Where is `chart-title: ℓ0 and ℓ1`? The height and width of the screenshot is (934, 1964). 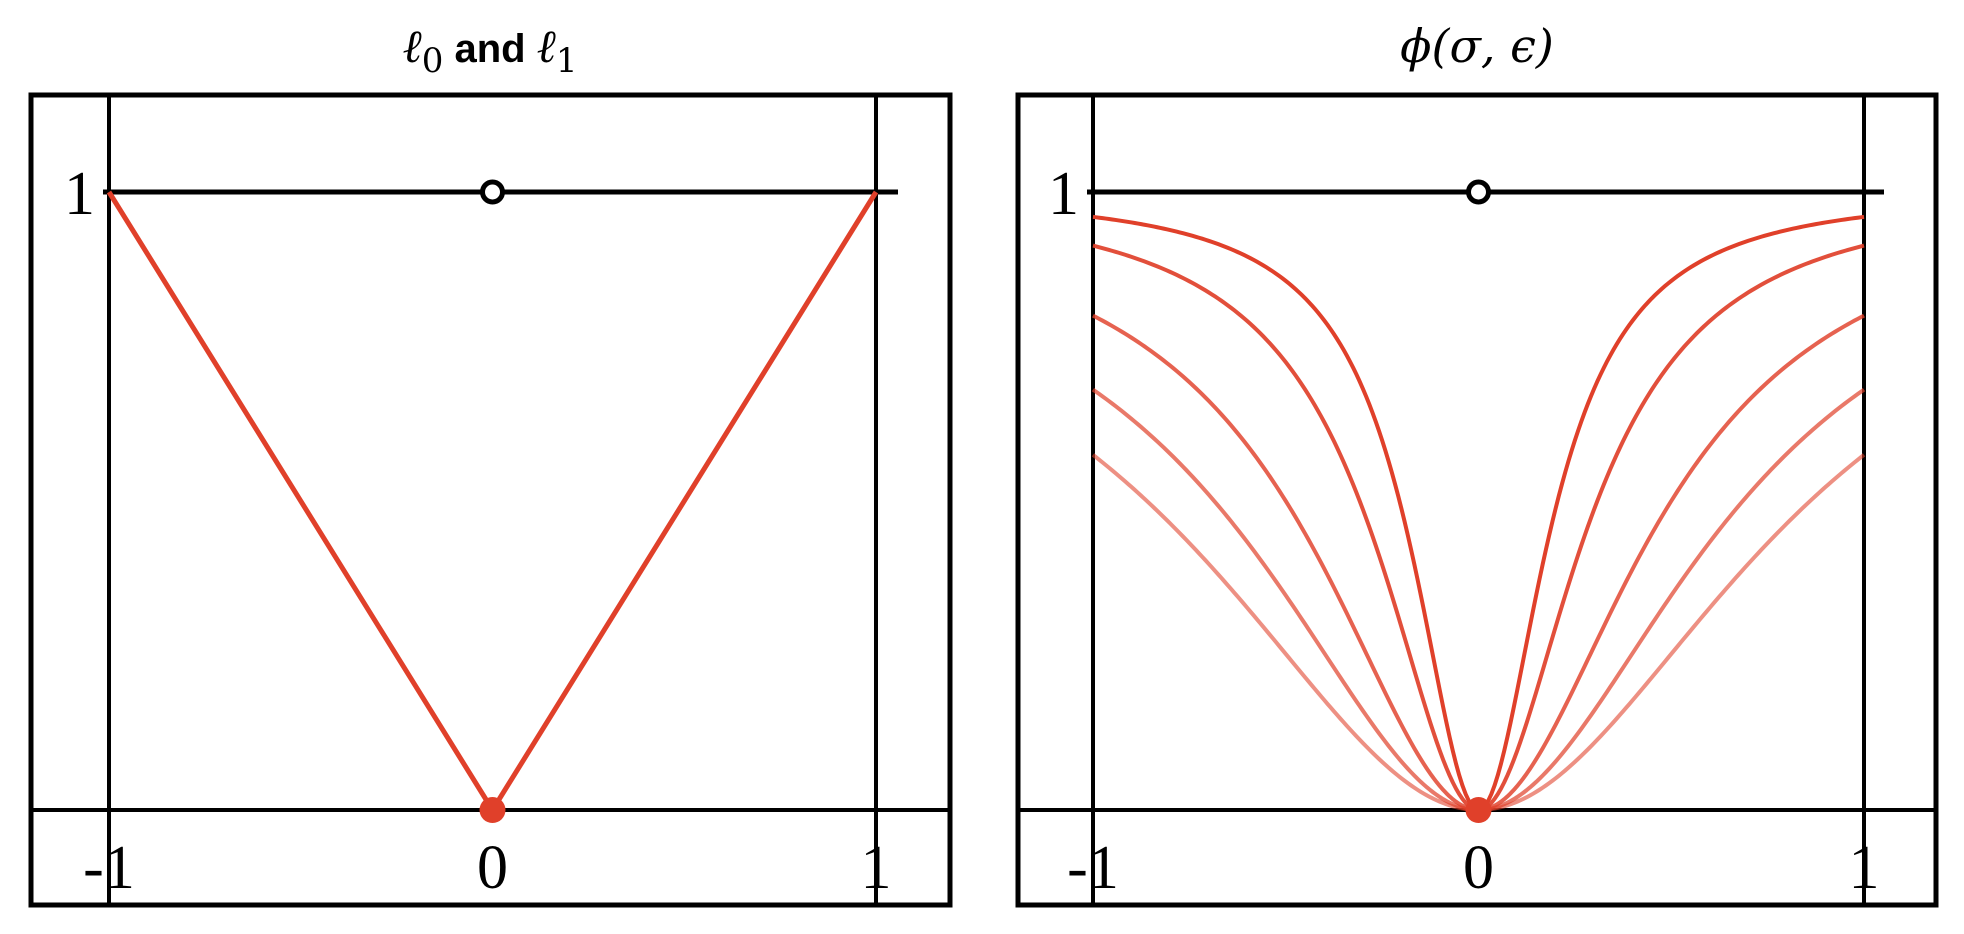
chart-title: ℓ0 and ℓ1 is located at coordinates (490, 50).